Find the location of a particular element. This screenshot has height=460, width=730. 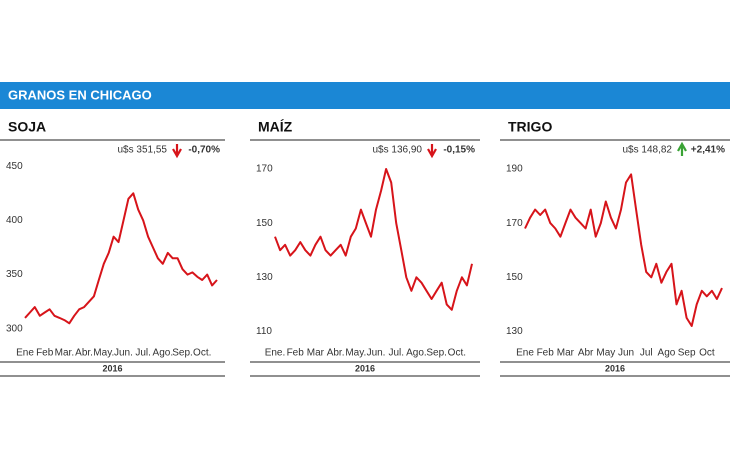

x-tick-label: Jul is located at coordinates (646, 353).